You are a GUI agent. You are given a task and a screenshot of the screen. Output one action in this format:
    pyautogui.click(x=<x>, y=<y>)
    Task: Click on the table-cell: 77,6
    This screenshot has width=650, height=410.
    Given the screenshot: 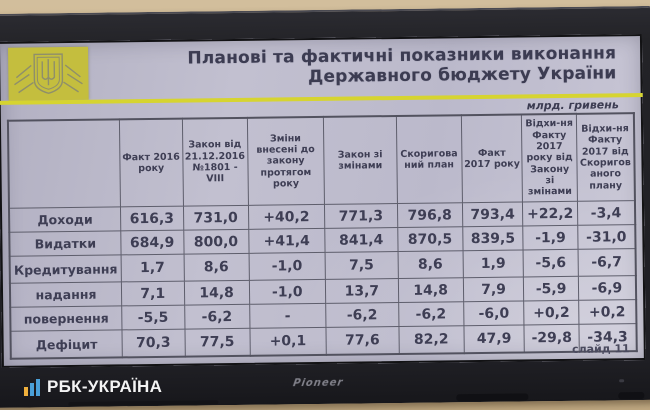 What is the action you would take?
    pyautogui.click(x=362, y=340)
    